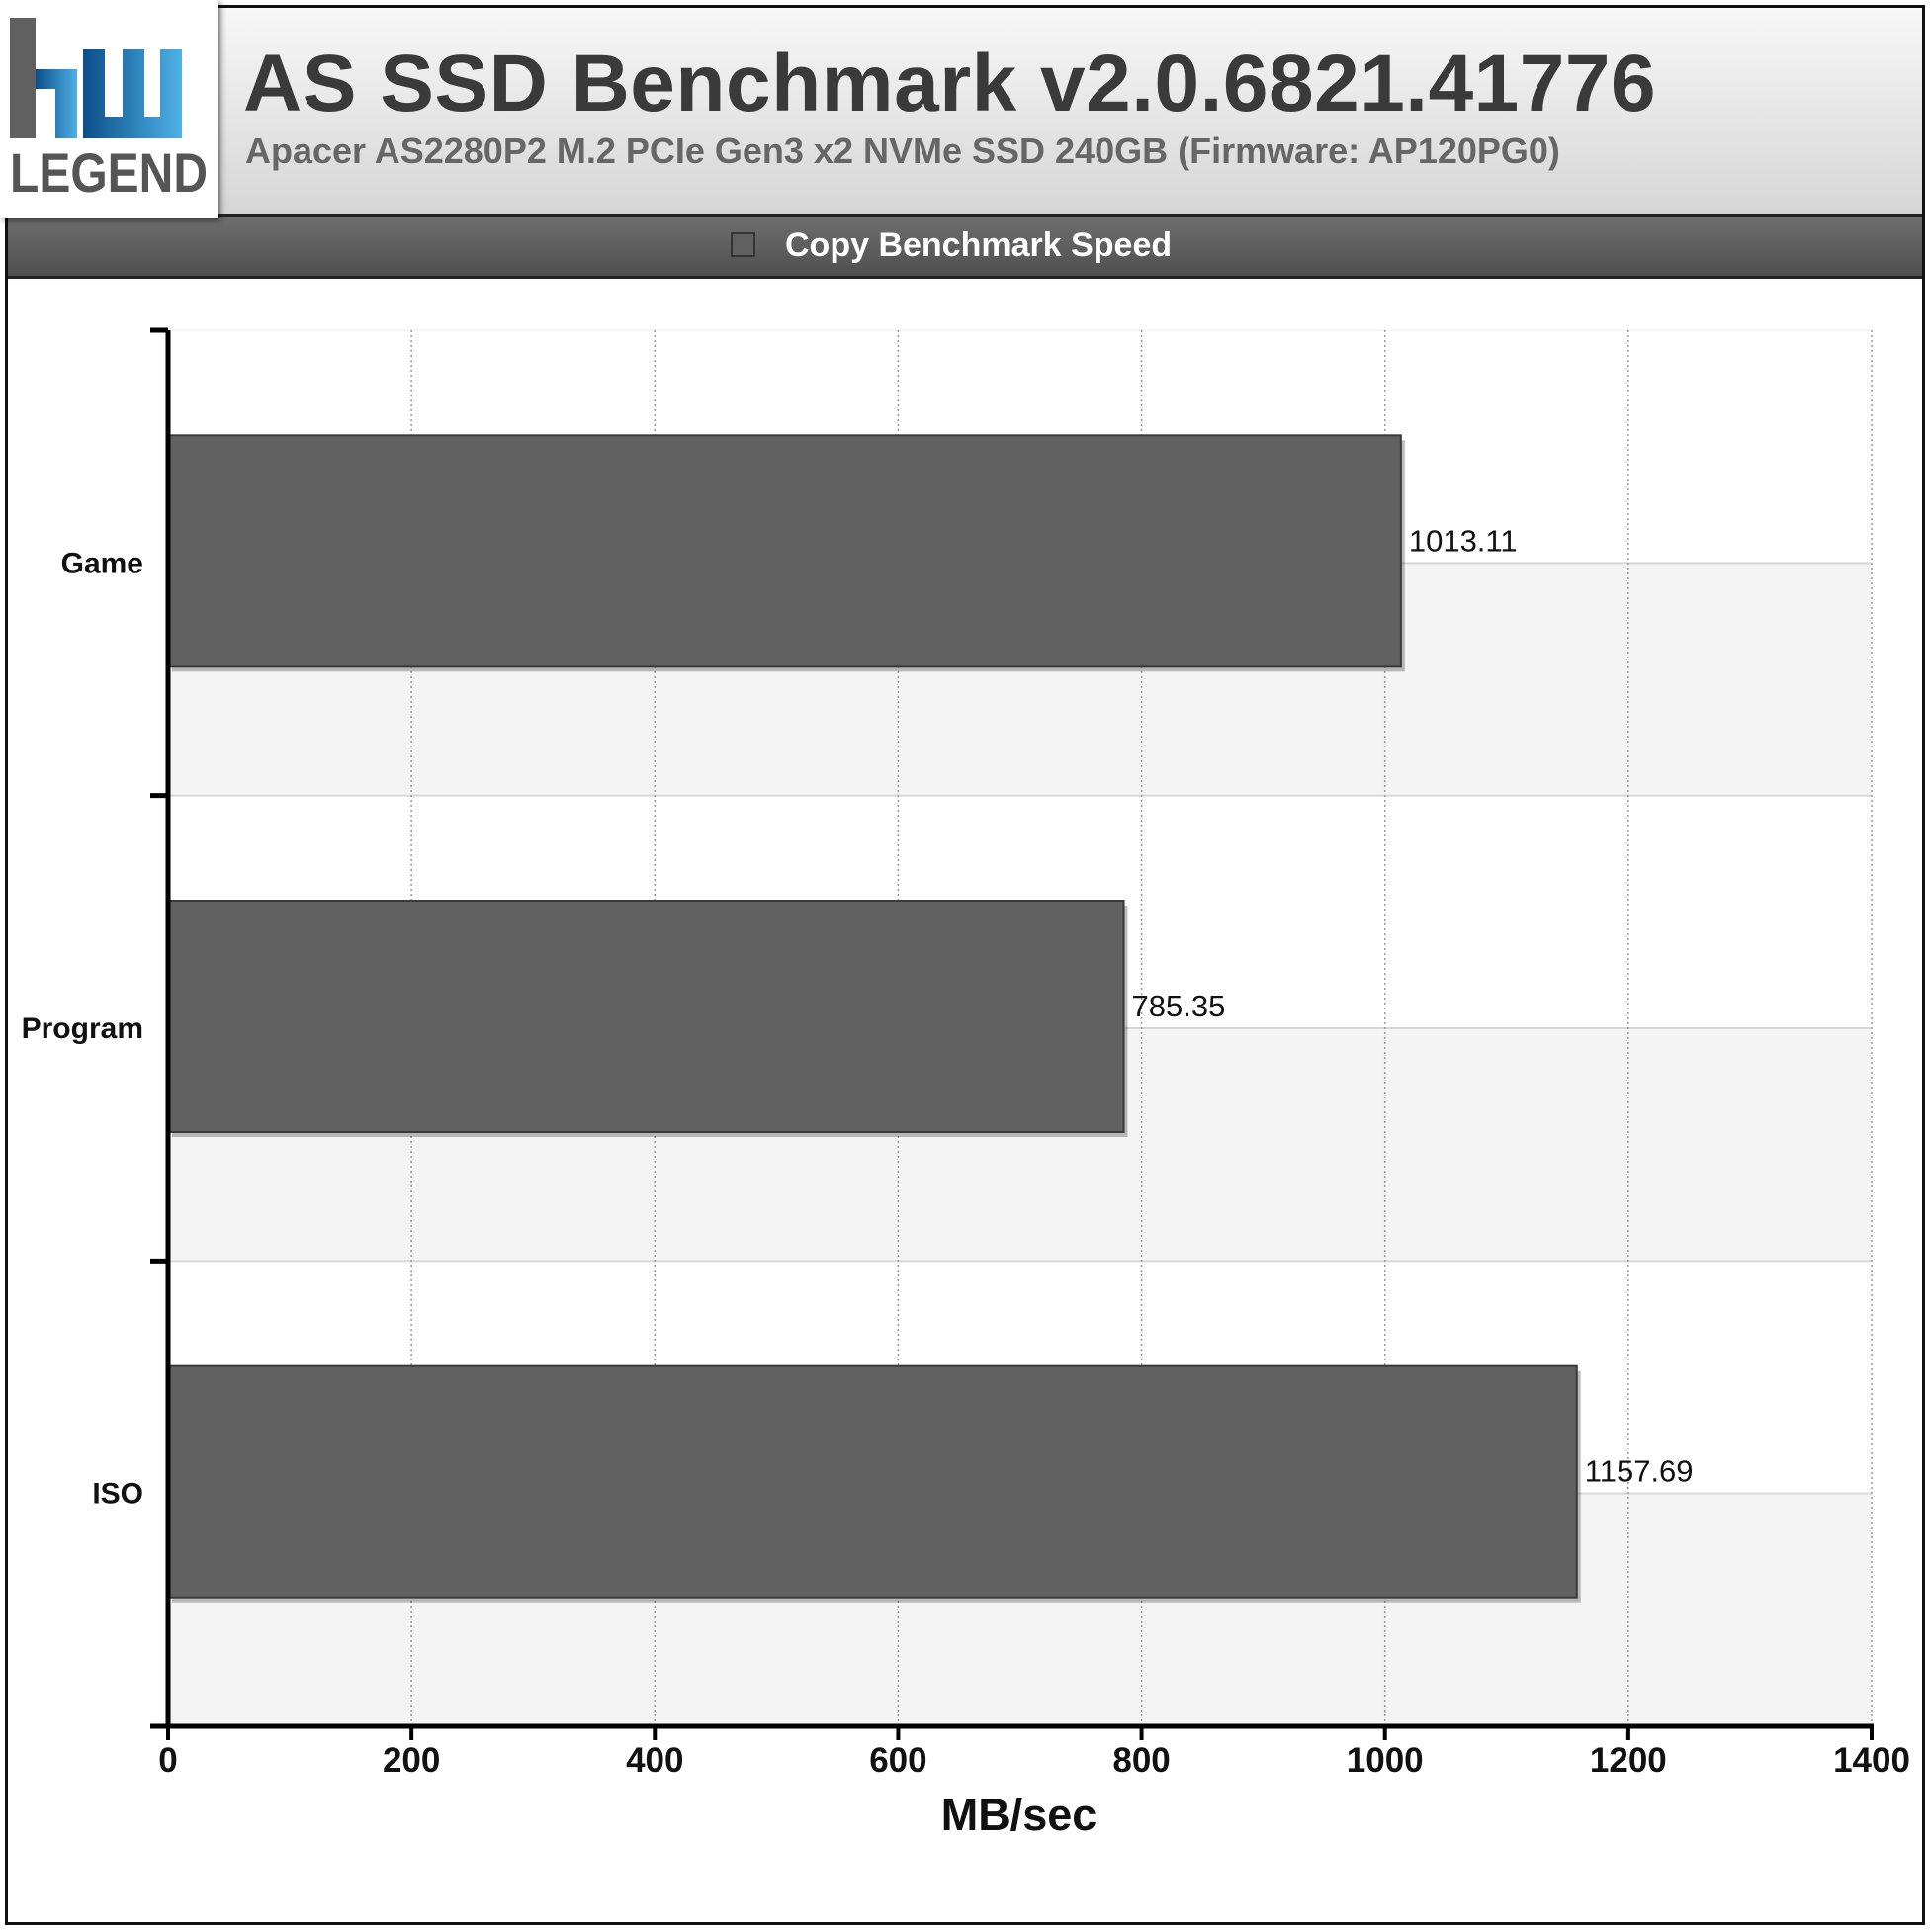 The image size is (1932, 1931). I want to click on bar-value-label: 1013.11, so click(1463, 540).